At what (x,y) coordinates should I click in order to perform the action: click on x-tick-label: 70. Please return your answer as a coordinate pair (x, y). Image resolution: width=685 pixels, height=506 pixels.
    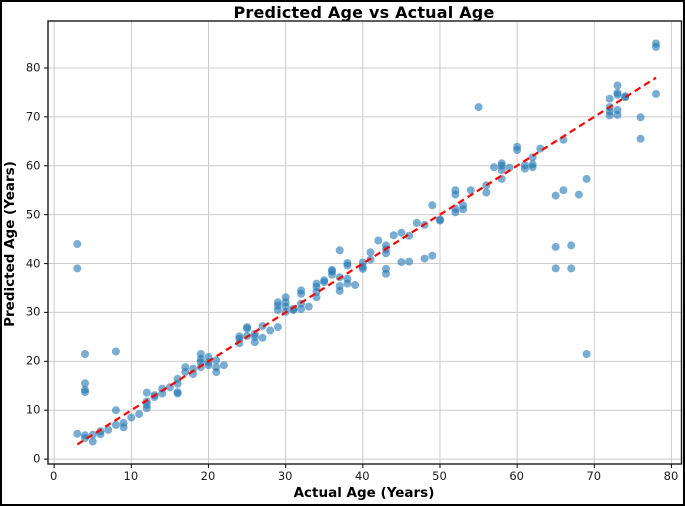
    Looking at the image, I should click on (594, 476).